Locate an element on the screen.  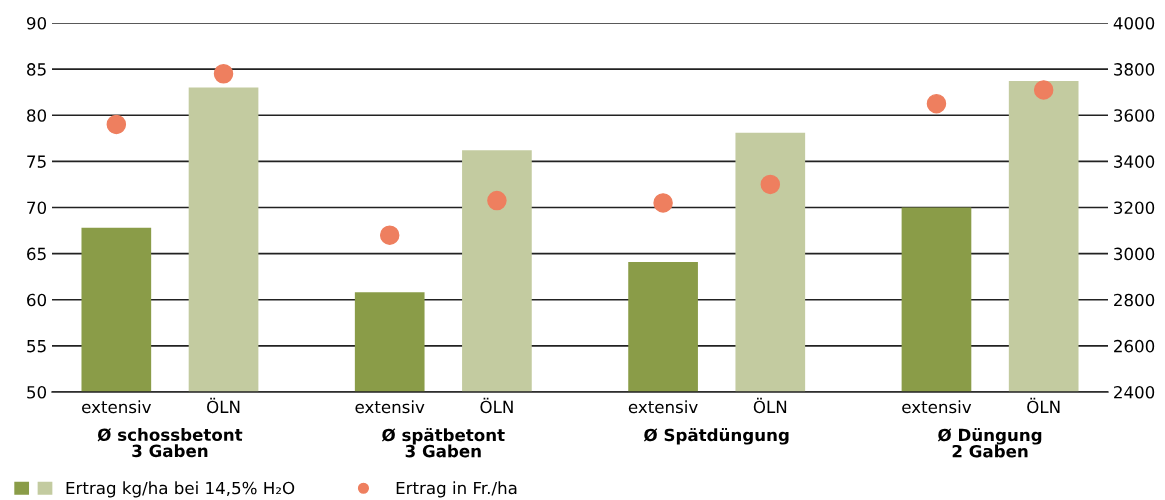
y2-tick-label: 3600 is located at coordinates (1134, 115).